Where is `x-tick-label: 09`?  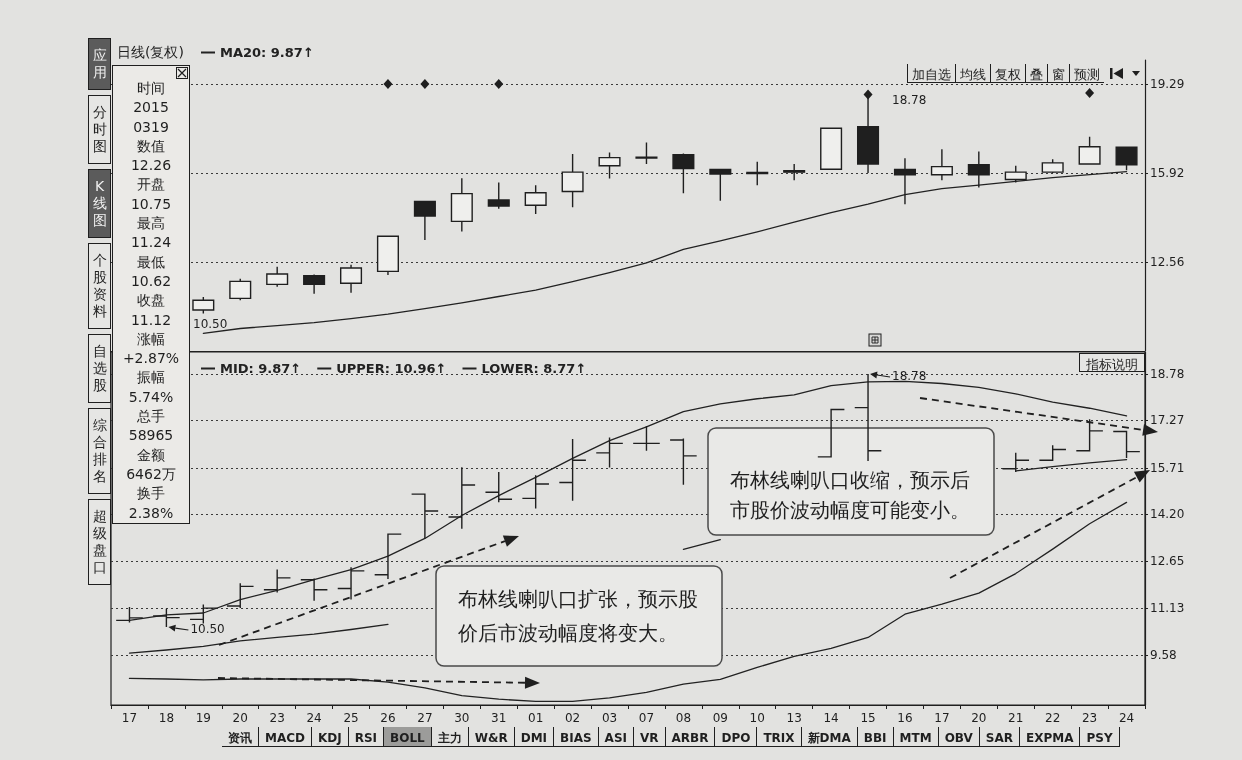 x-tick-label: 09 is located at coordinates (720, 718).